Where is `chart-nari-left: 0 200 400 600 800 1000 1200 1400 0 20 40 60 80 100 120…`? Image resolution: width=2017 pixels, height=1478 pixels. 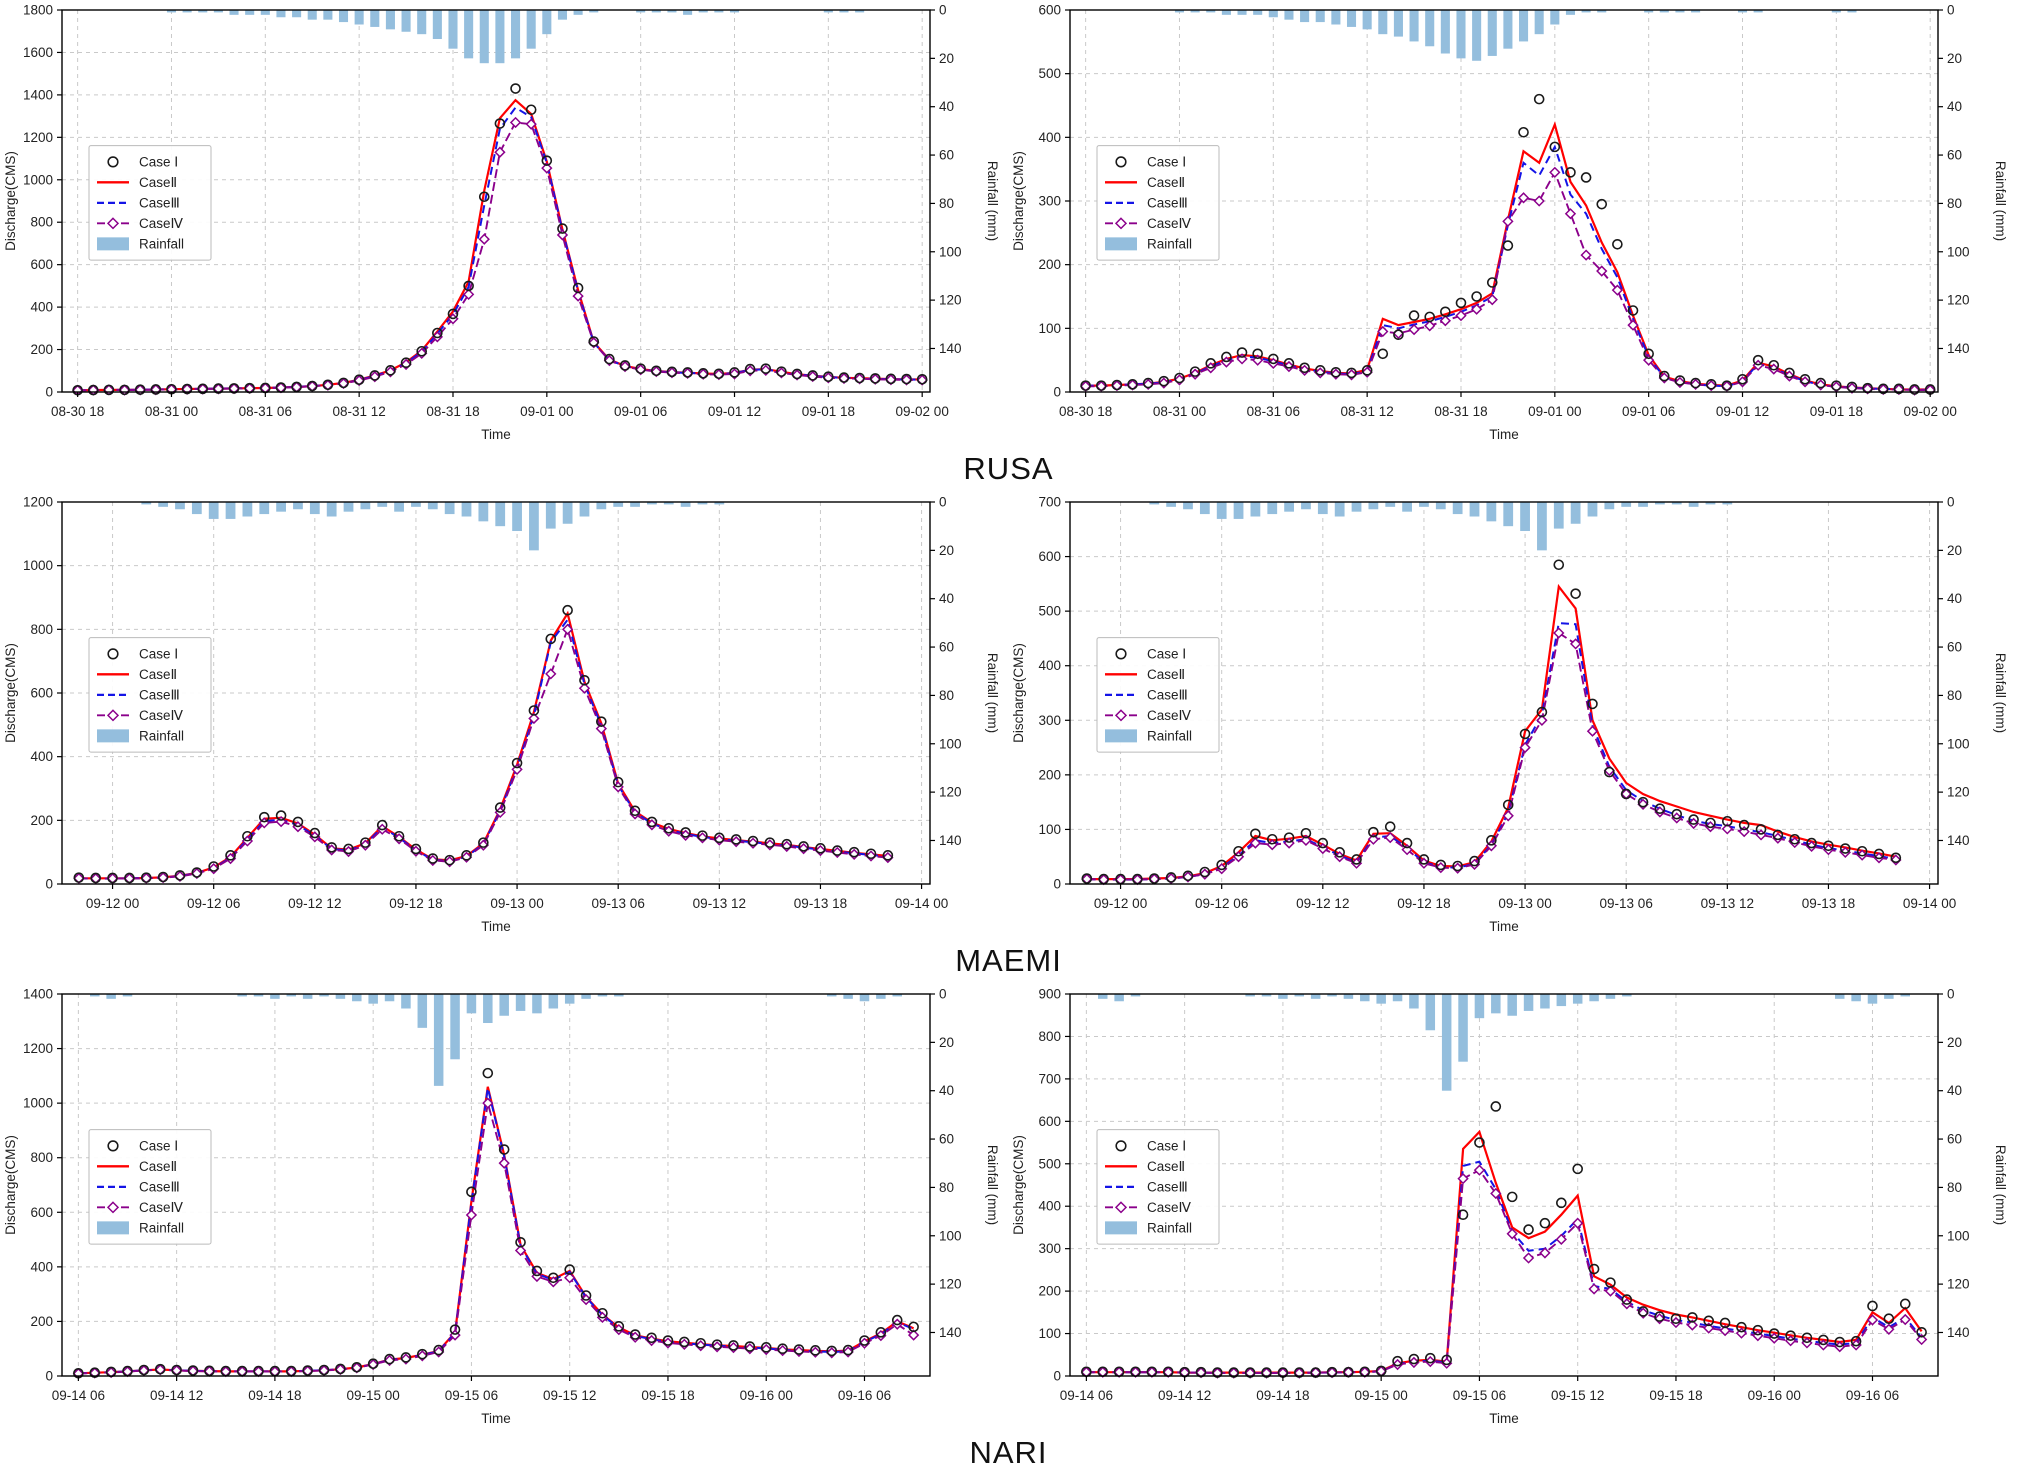
chart-nari-left: 0 200 400 600 800 1000 1200 1400 0 20 40 60 80 100 120… is located at coordinates (501, 1207).